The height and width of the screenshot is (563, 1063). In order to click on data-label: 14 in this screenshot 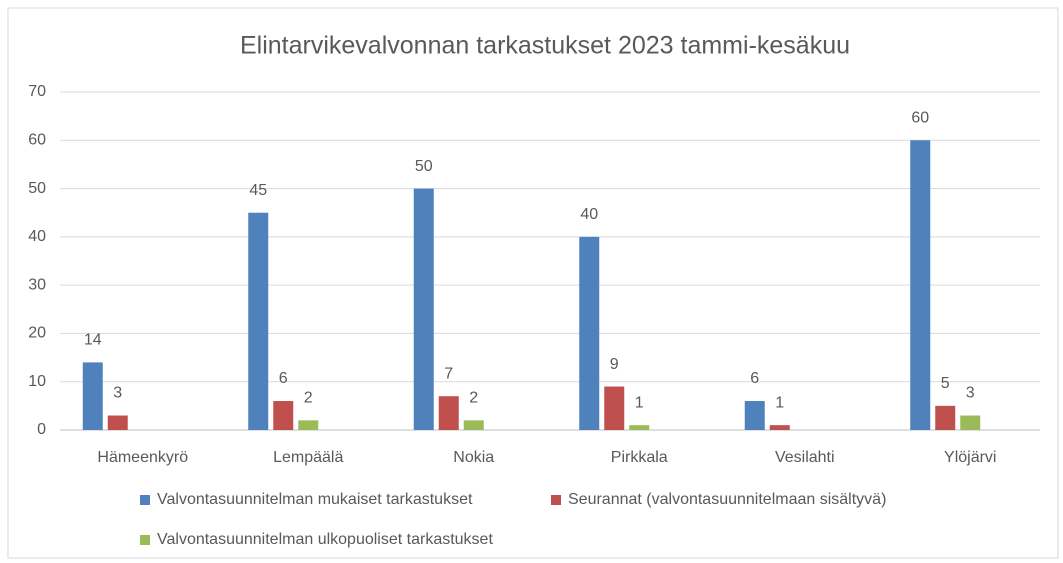, I will do `click(93, 340)`.